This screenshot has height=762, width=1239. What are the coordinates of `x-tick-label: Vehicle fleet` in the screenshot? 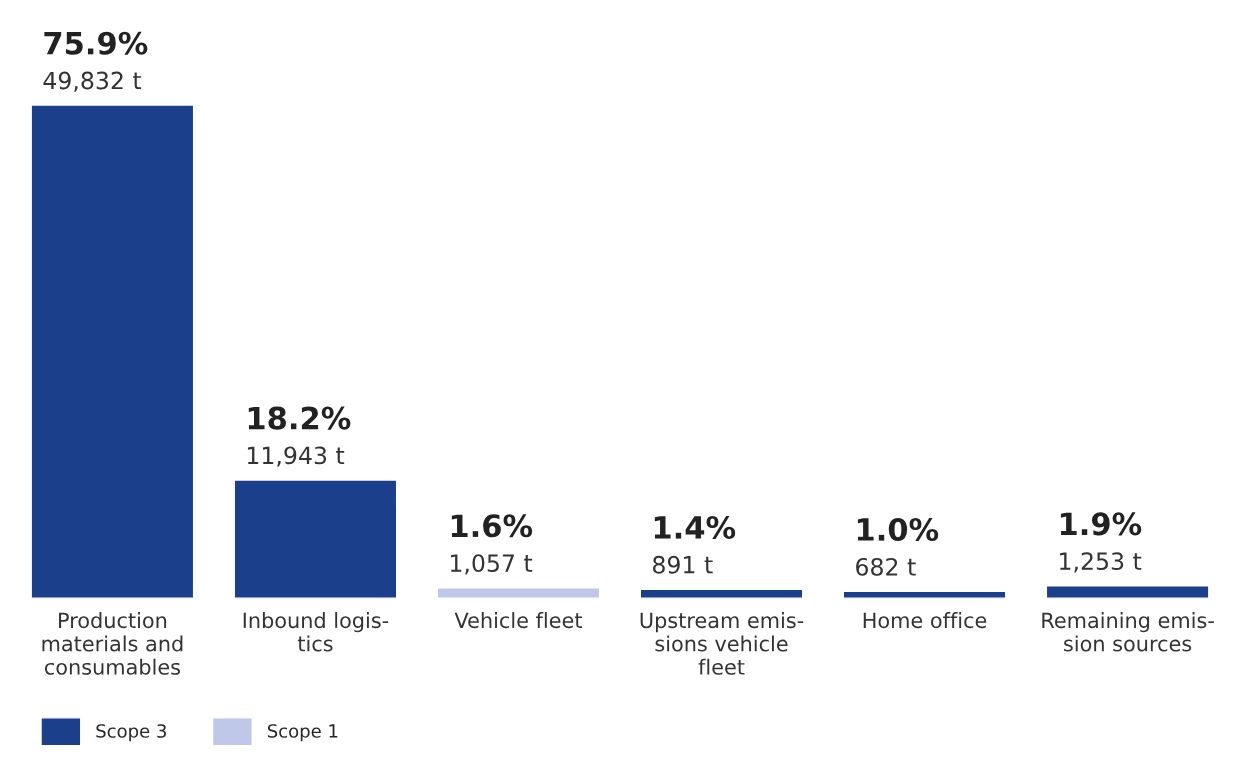 It's located at (518, 620).